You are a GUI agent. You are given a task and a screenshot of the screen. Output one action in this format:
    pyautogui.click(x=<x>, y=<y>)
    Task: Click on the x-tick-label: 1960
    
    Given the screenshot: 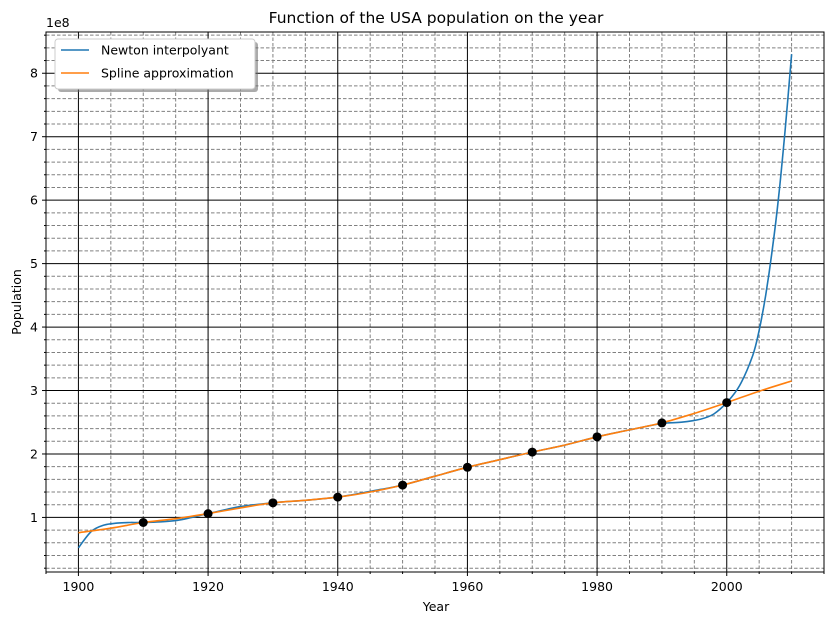 What is the action you would take?
    pyautogui.click(x=468, y=586)
    